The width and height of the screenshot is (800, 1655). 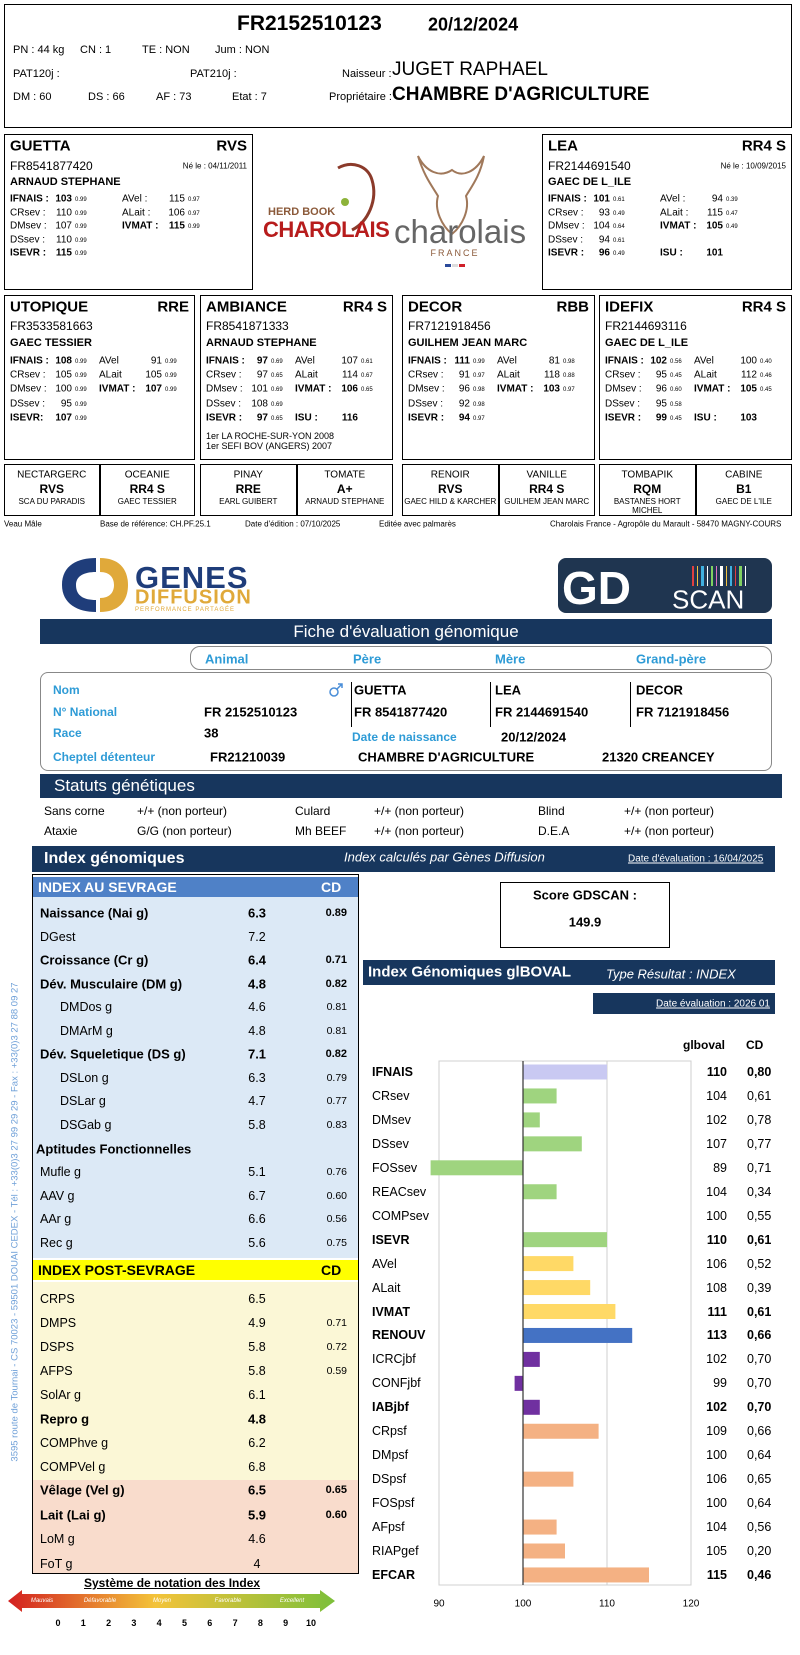 What do you see at coordinates (224, 375) in the screenshot?
I see `index-label: CRsev :` at bounding box center [224, 375].